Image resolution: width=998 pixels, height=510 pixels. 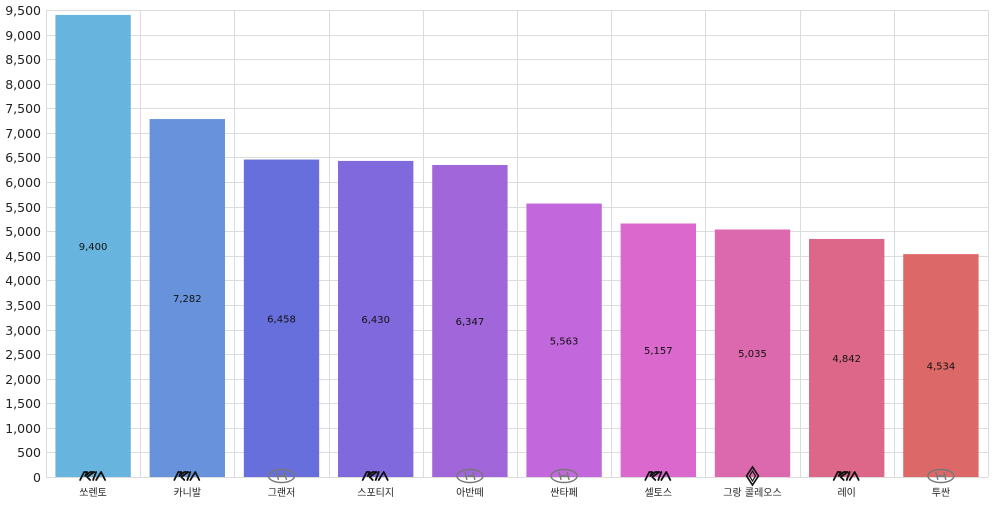 I want to click on x-tick-label: 그랜저, so click(x=282, y=493).